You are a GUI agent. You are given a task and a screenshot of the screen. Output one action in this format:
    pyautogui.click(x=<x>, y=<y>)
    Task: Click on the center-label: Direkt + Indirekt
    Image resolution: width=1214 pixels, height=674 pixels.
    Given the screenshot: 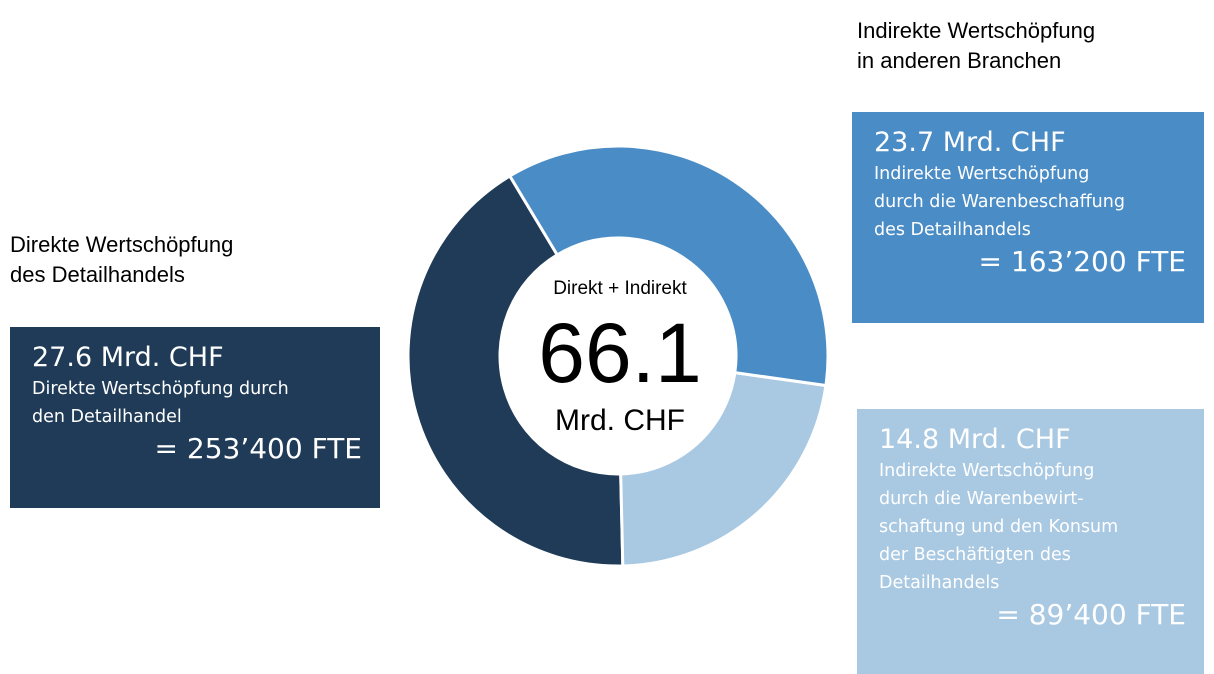 What is the action you would take?
    pyautogui.click(x=620, y=288)
    